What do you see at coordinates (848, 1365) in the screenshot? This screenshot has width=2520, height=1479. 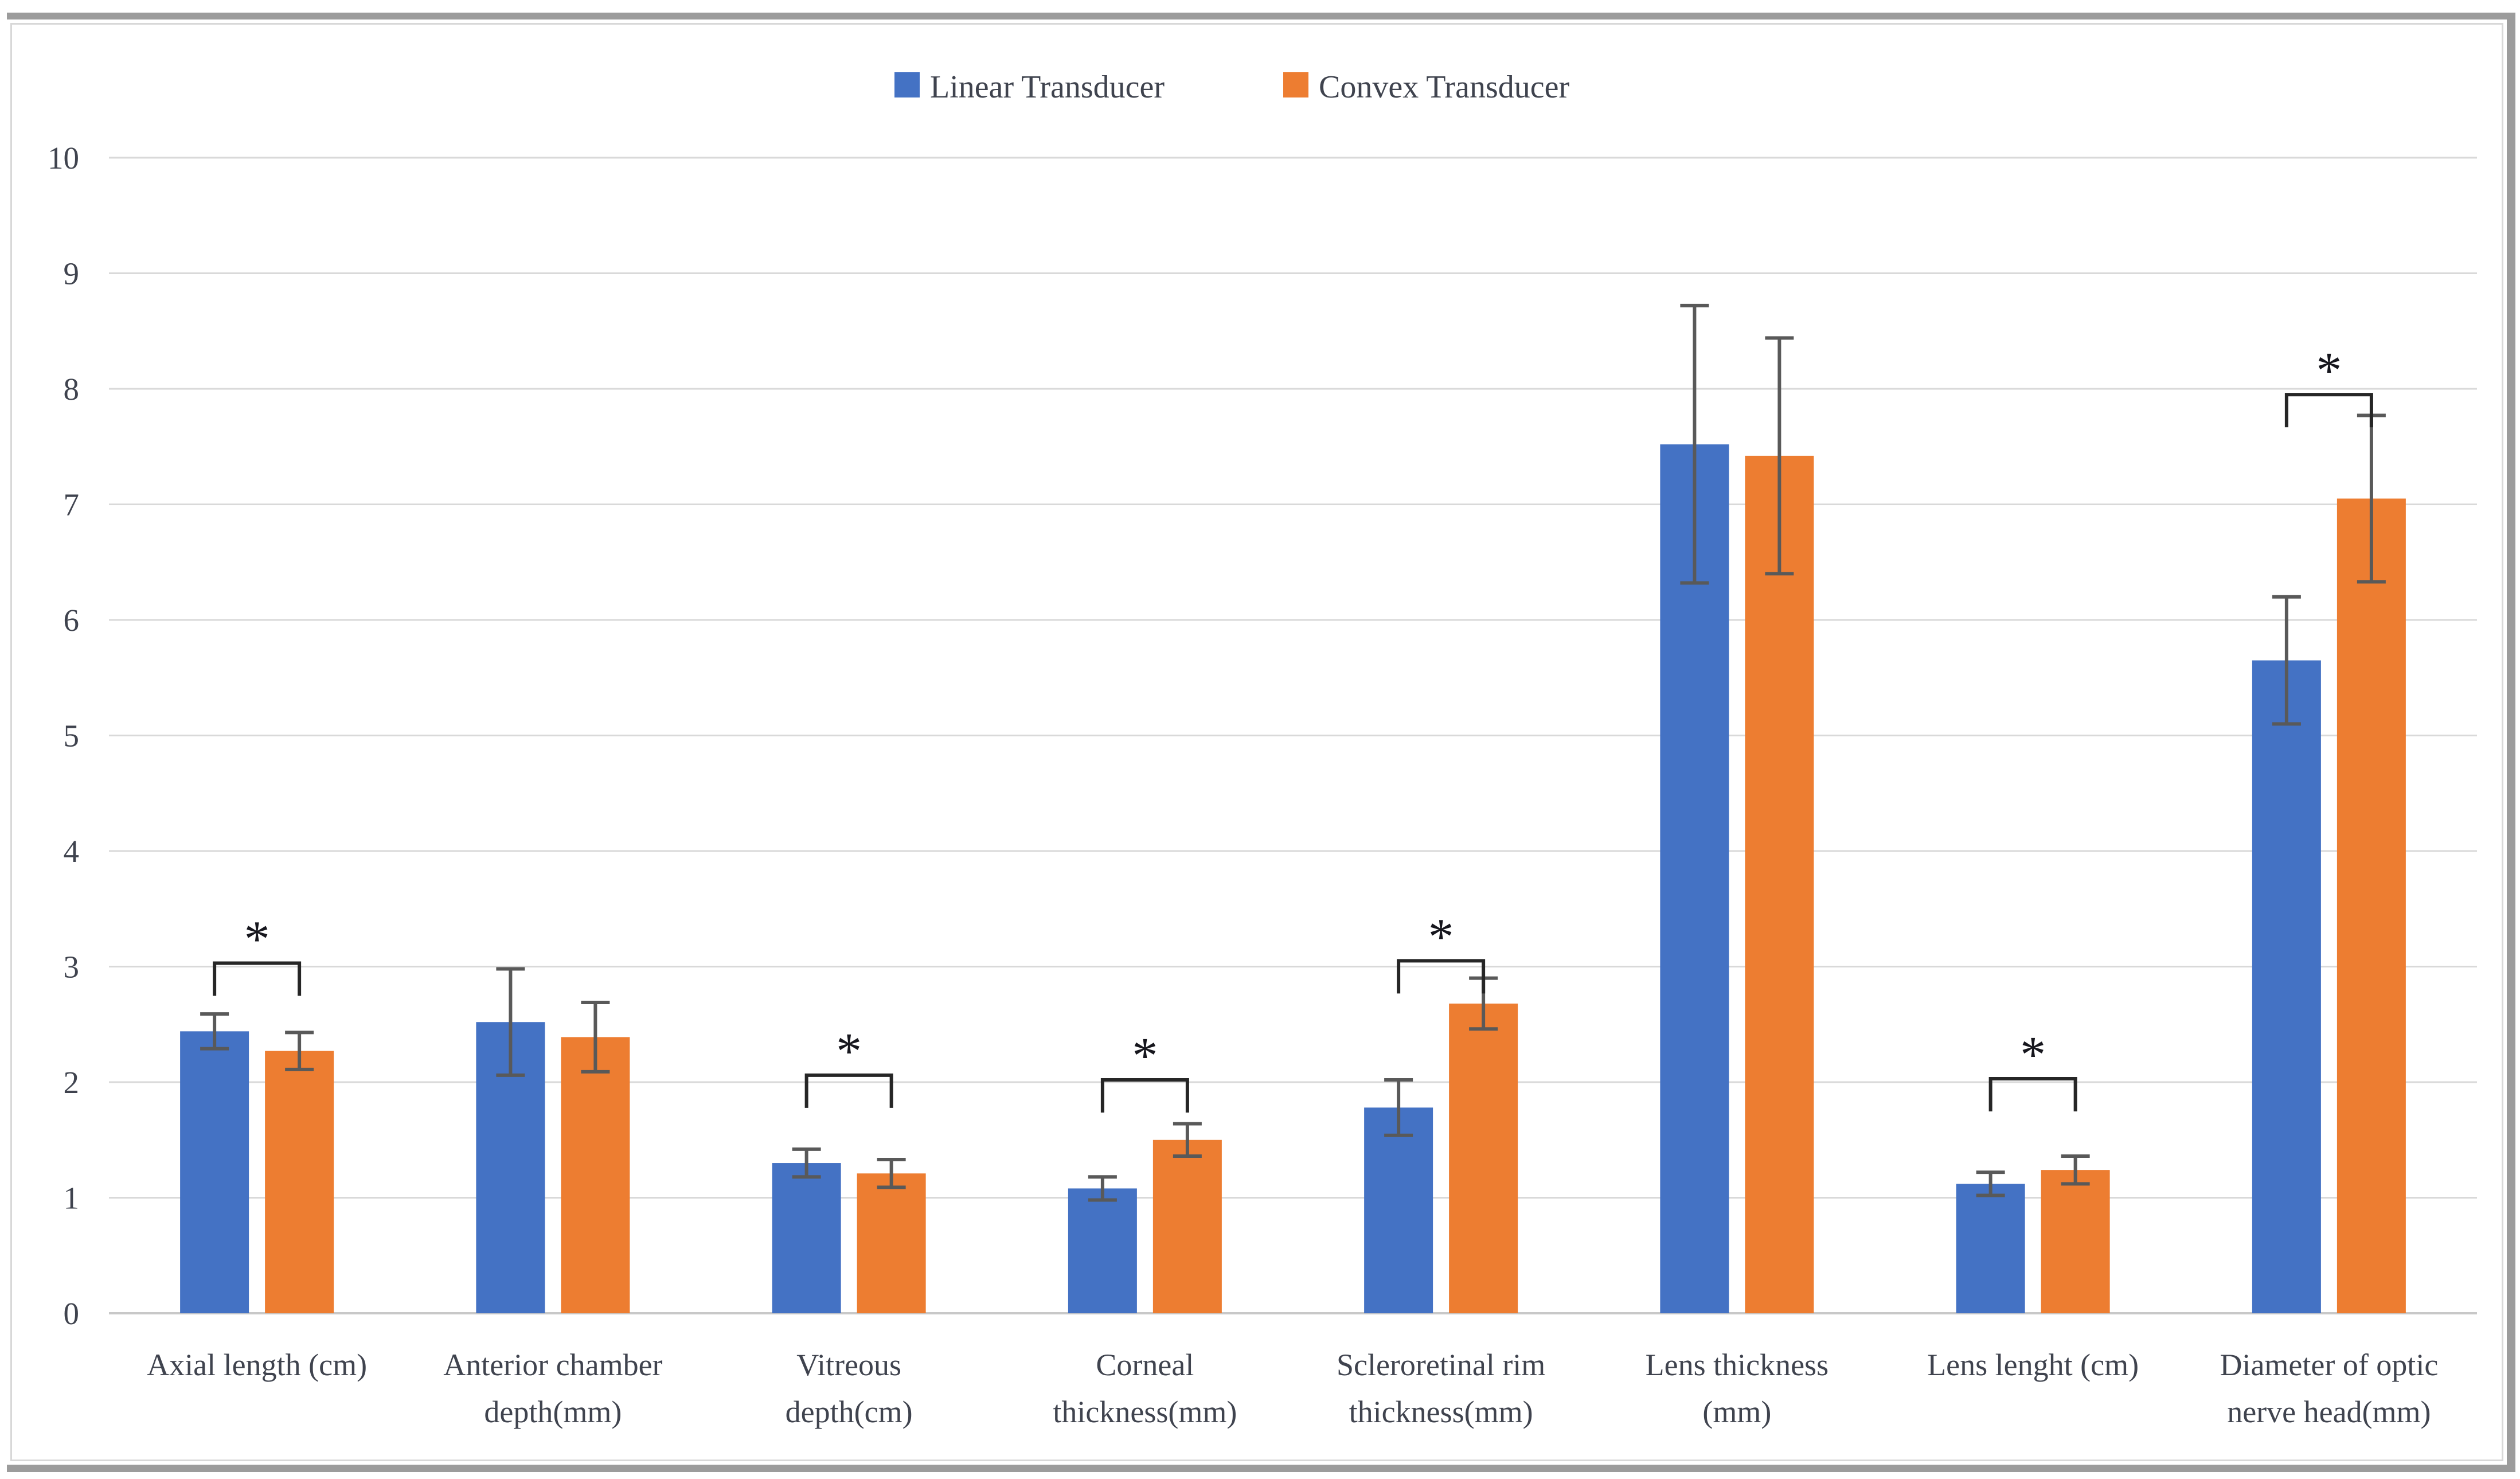 I see `category-label: Vitreous` at bounding box center [848, 1365].